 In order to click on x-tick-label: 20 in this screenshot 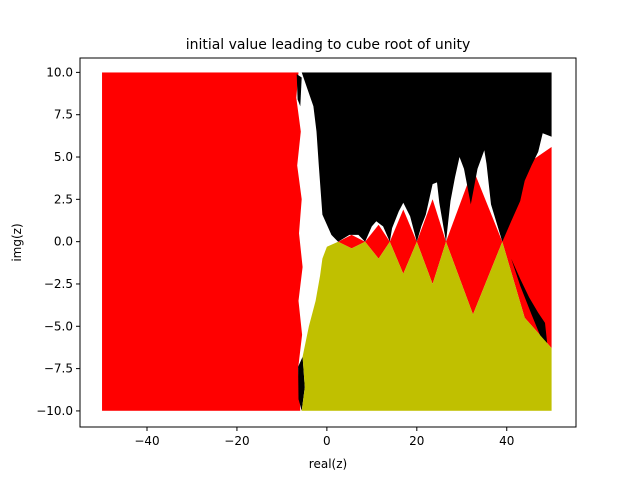, I will do `click(416, 441)`.